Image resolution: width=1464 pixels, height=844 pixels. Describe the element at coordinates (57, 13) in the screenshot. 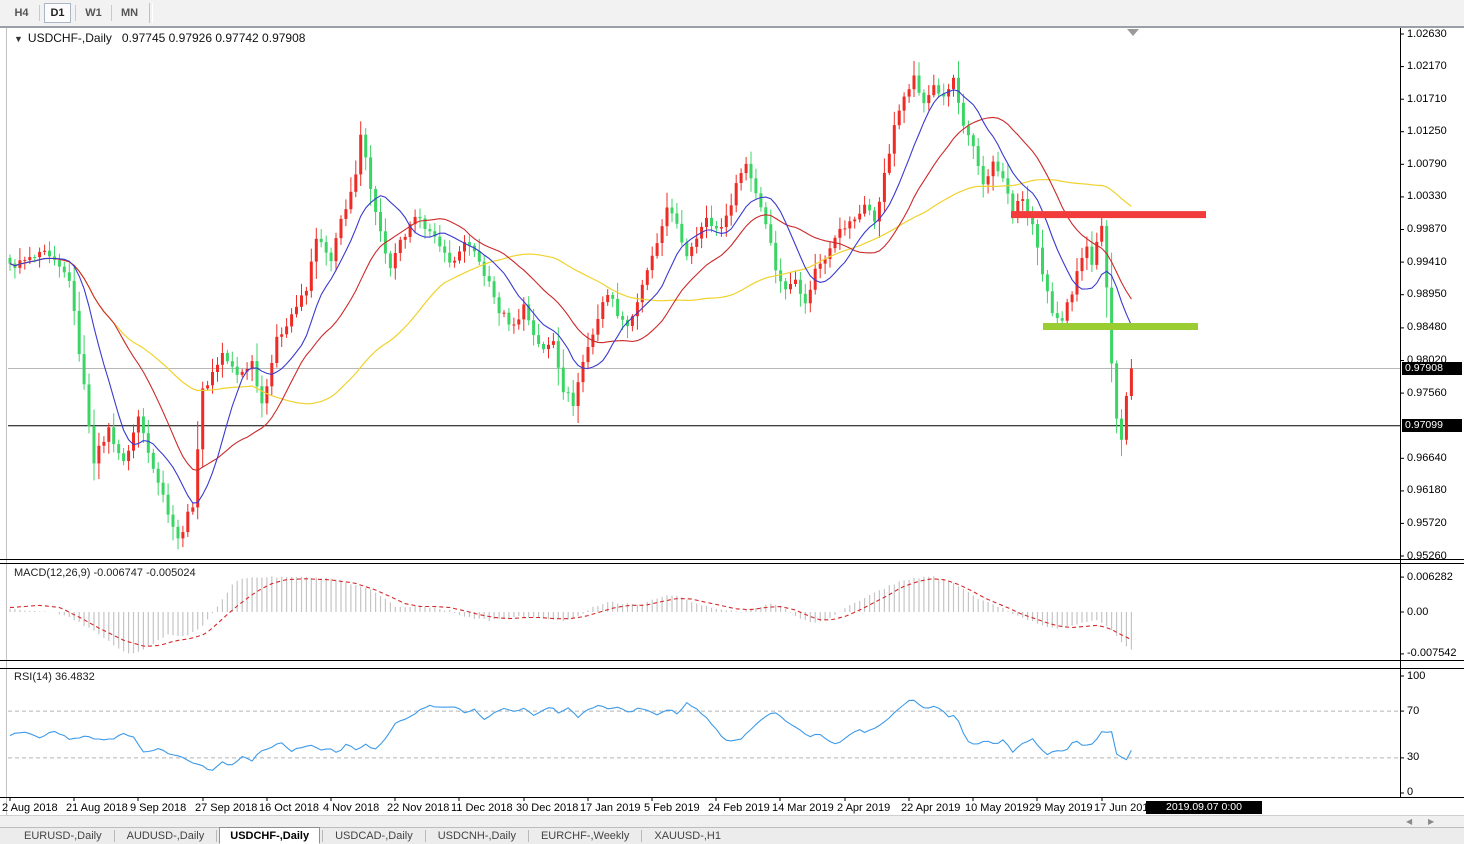

I see `timeframe-button-d1: D1` at that location.